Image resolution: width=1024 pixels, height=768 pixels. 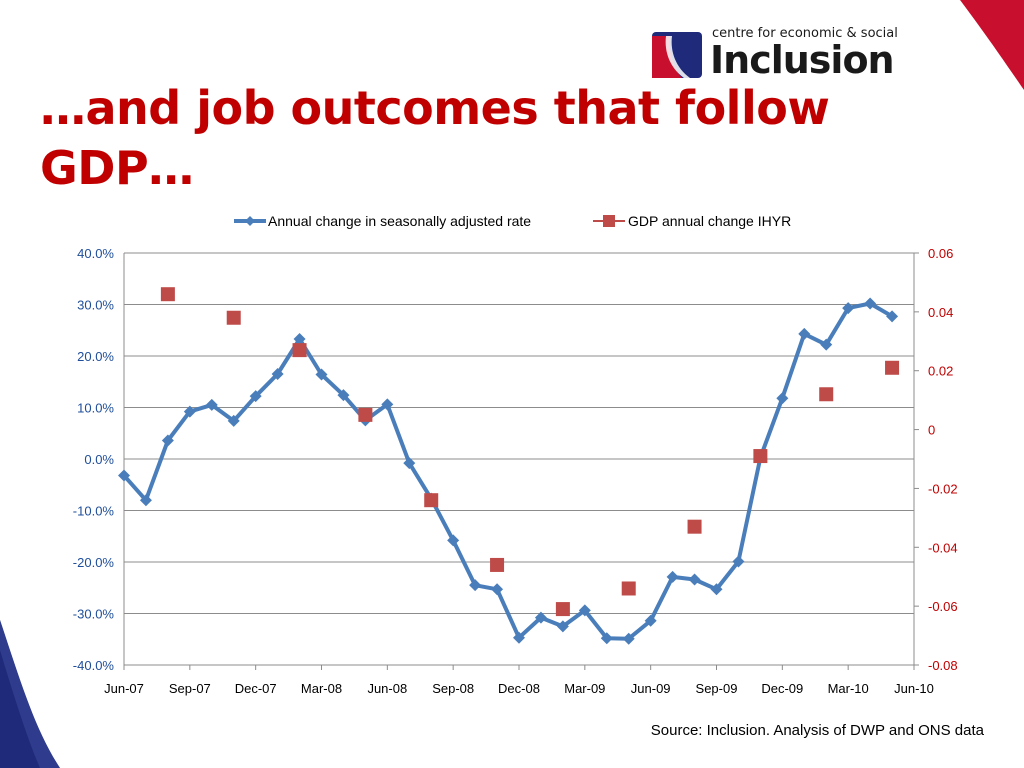 I want to click on left-tick-label: 0.0%, so click(x=99, y=459).